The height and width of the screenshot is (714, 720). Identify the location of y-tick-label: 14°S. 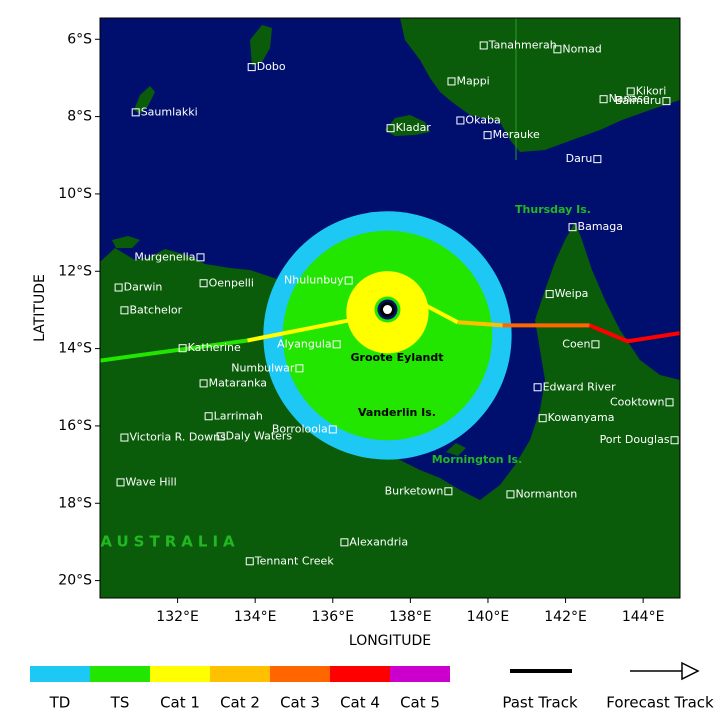
(75, 349).